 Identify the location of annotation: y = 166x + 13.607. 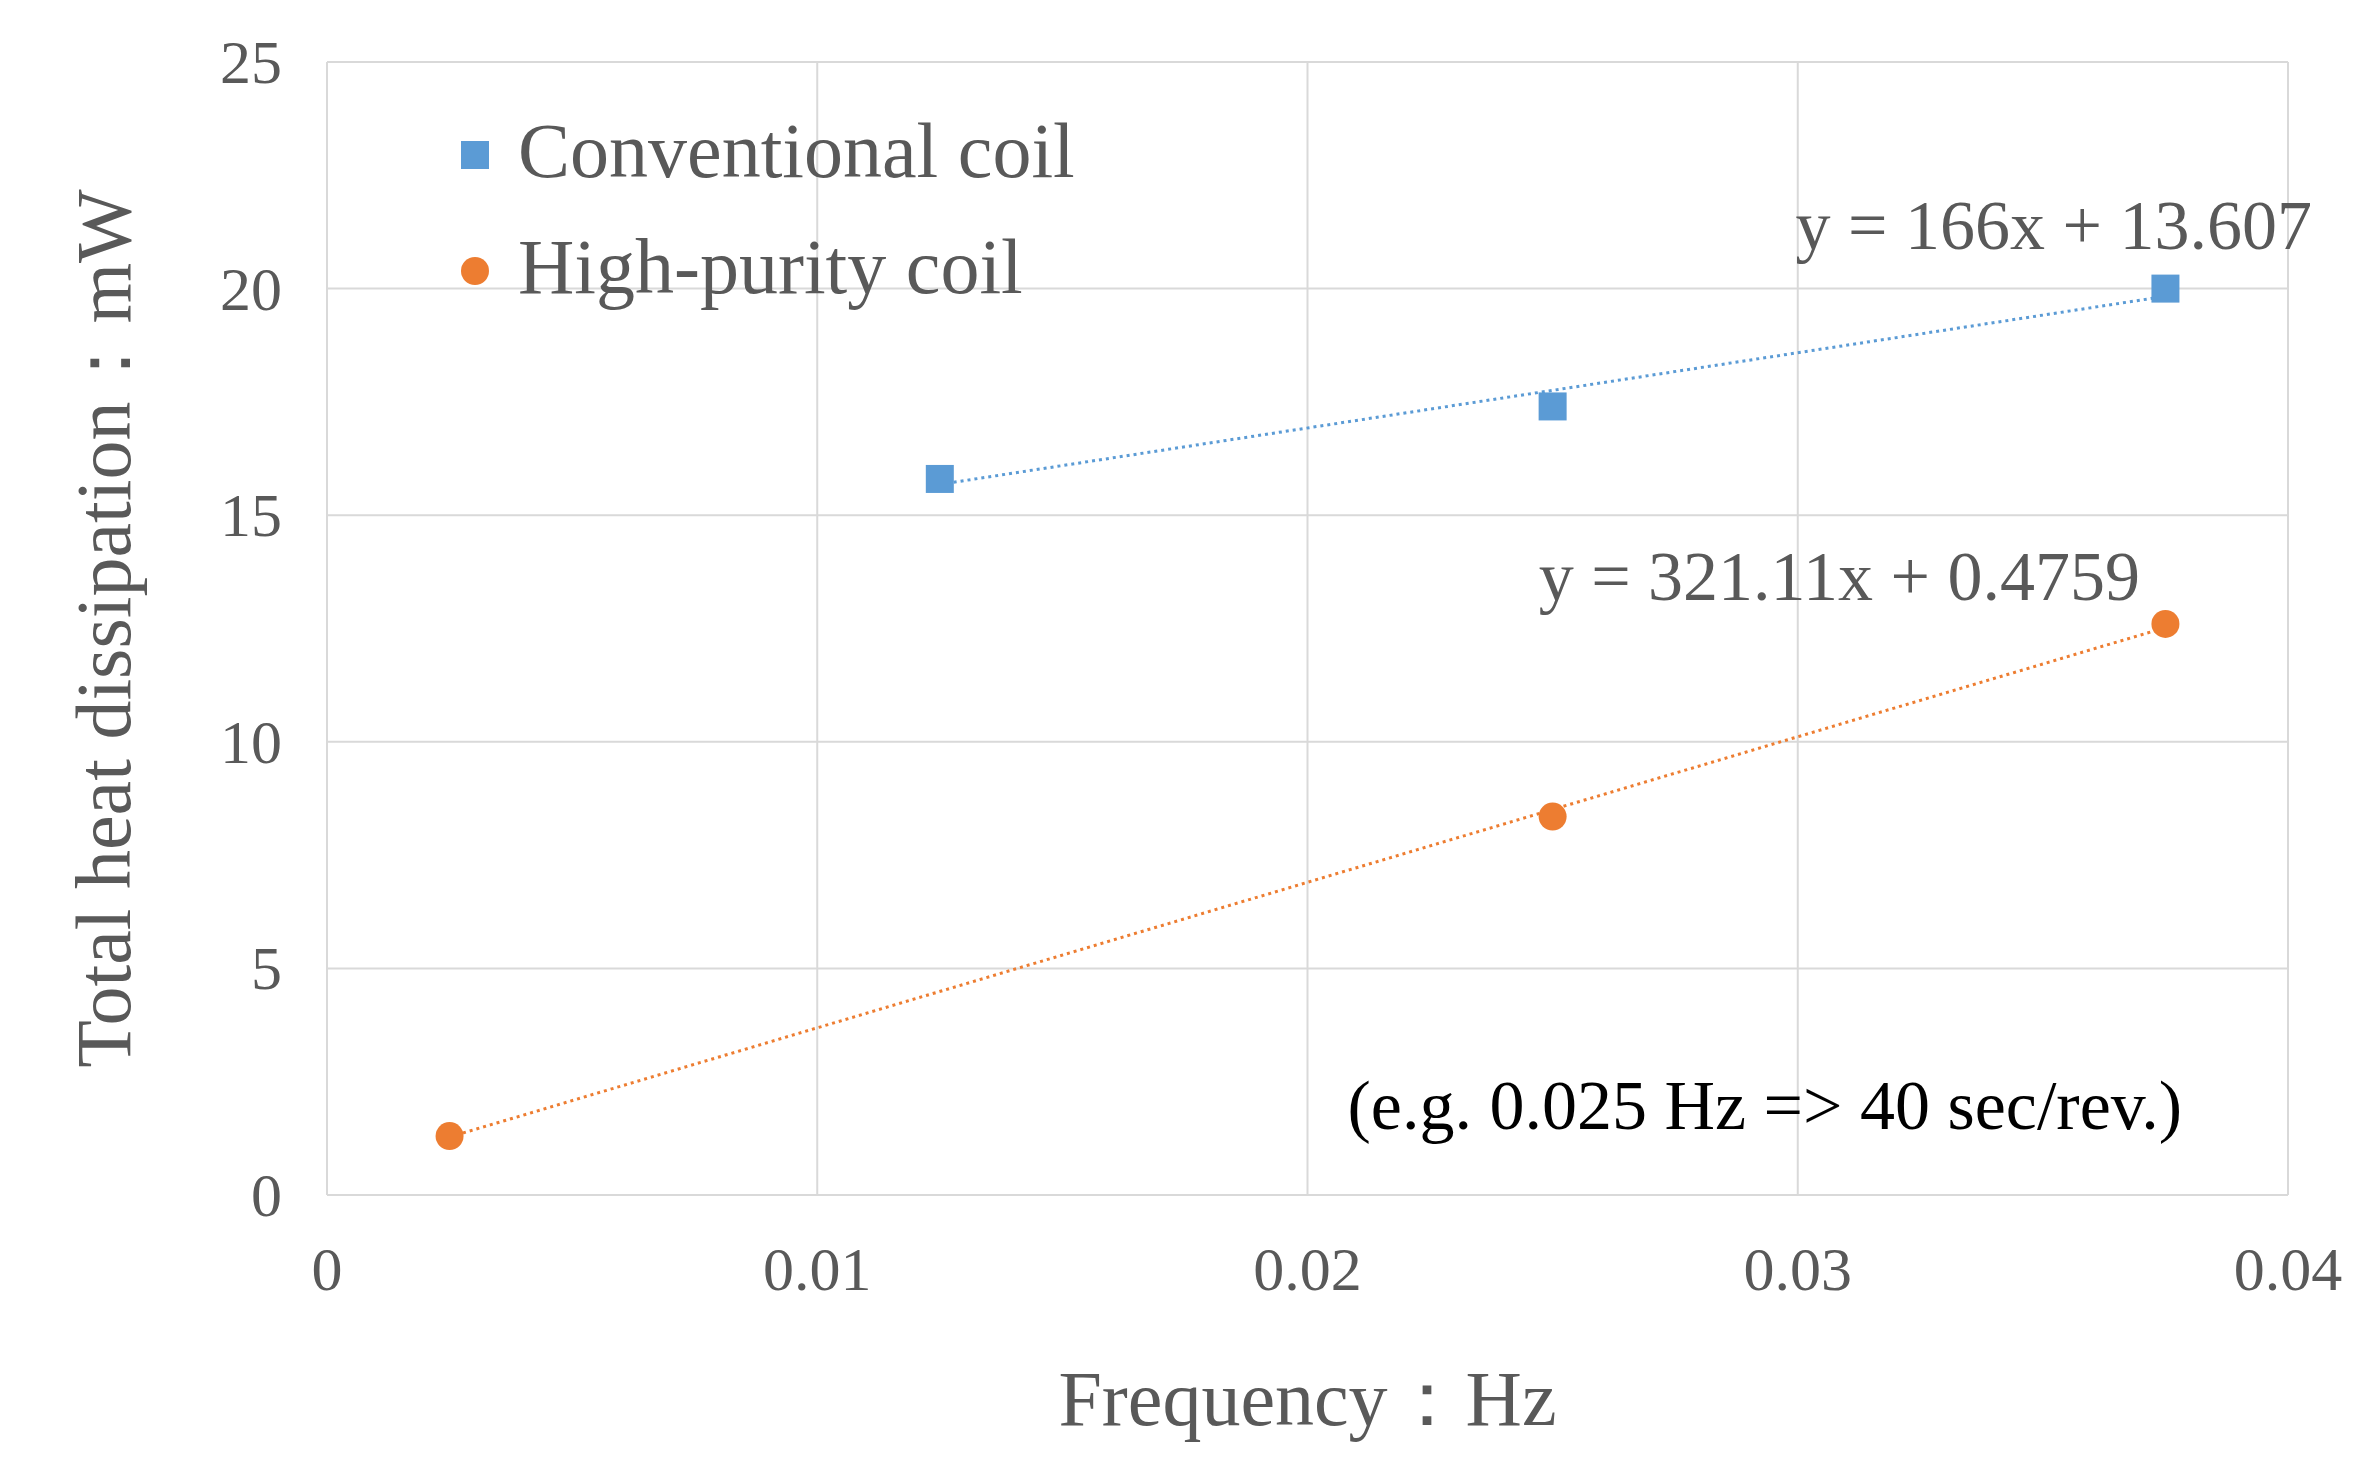
(2053, 225).